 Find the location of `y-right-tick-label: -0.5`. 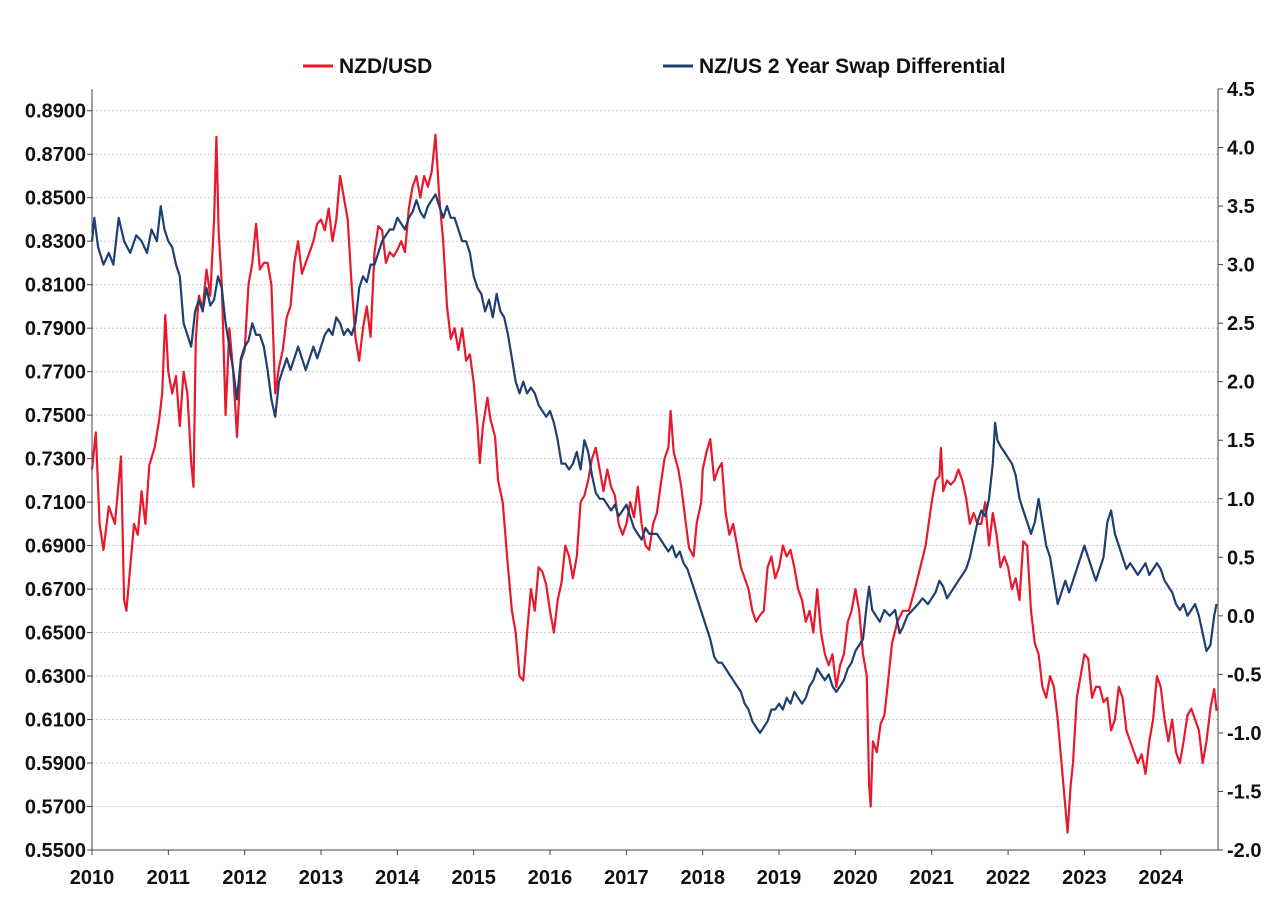

y-right-tick-label: -0.5 is located at coordinates (1244, 675).